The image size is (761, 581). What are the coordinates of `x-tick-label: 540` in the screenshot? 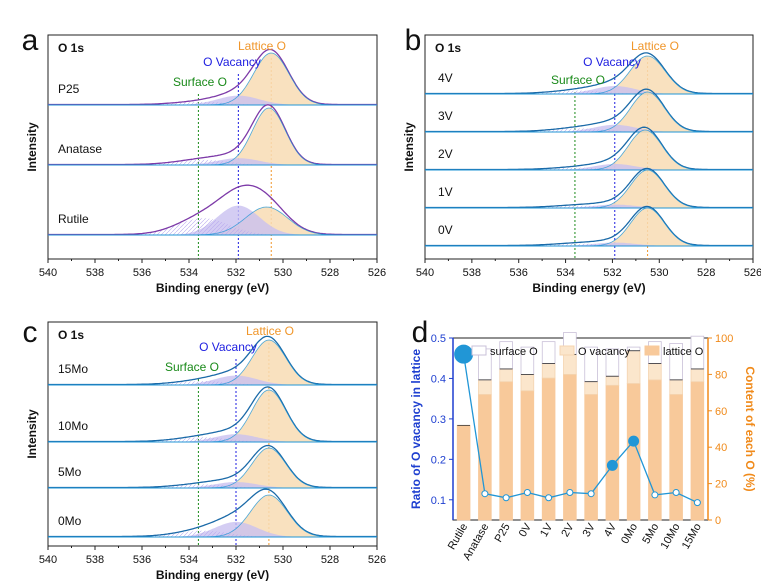 It's located at (48, 560).